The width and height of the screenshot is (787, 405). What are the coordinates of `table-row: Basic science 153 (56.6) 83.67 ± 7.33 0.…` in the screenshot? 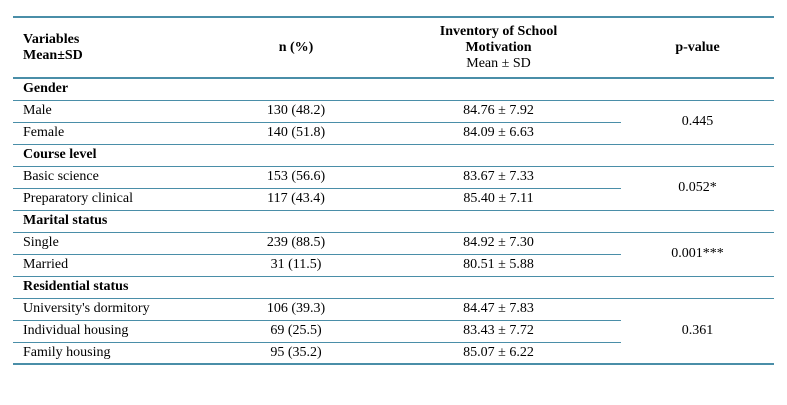 It's located at (393, 187).